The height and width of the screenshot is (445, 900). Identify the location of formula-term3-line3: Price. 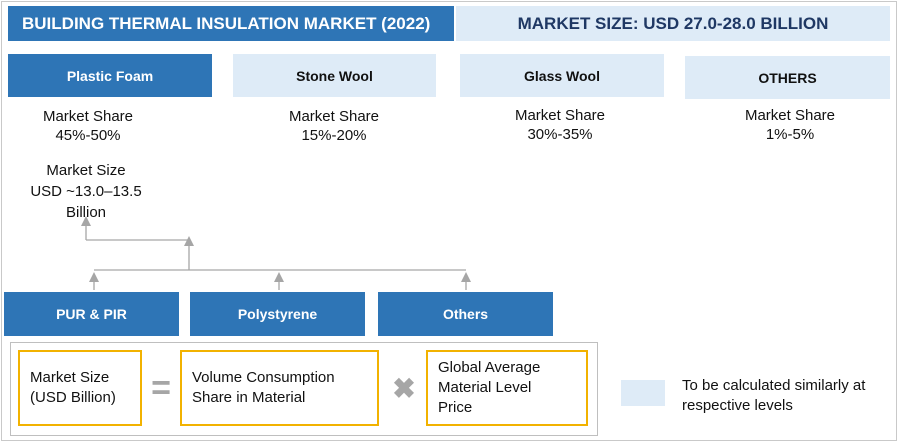
(455, 407).